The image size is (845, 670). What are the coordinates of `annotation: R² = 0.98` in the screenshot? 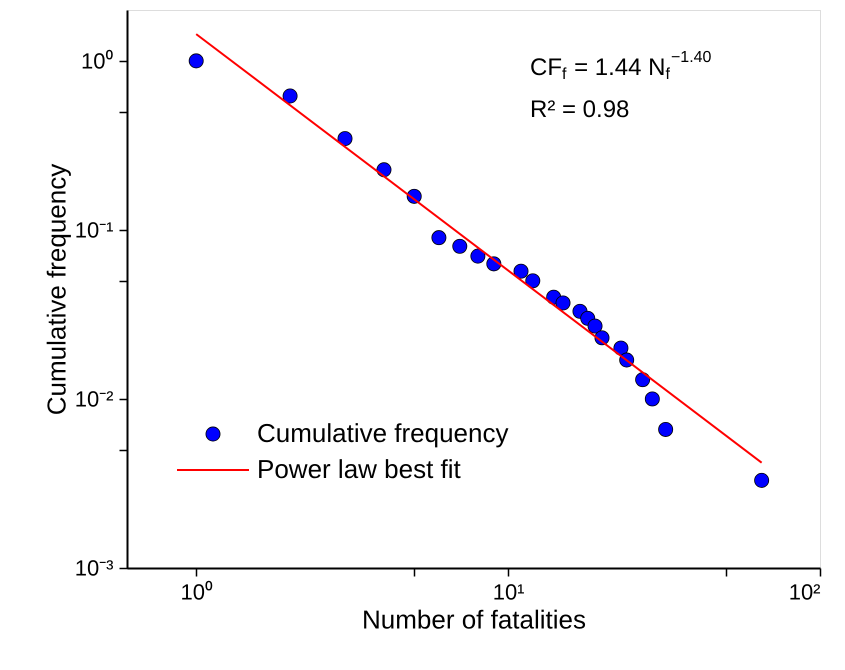 It's located at (580, 109).